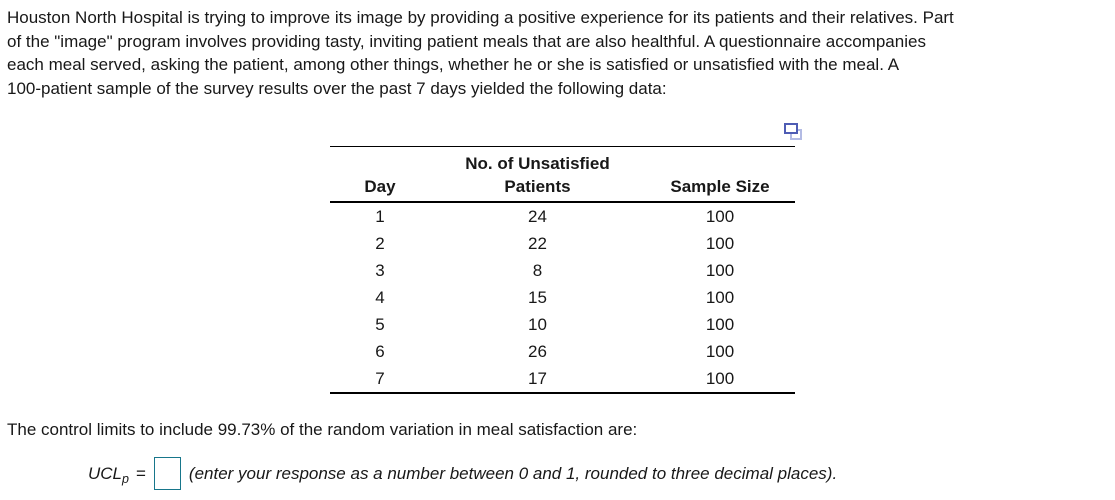 The height and width of the screenshot is (500, 1115). What do you see at coordinates (537, 298) in the screenshot?
I see `cell-unsatisfied: 15` at bounding box center [537, 298].